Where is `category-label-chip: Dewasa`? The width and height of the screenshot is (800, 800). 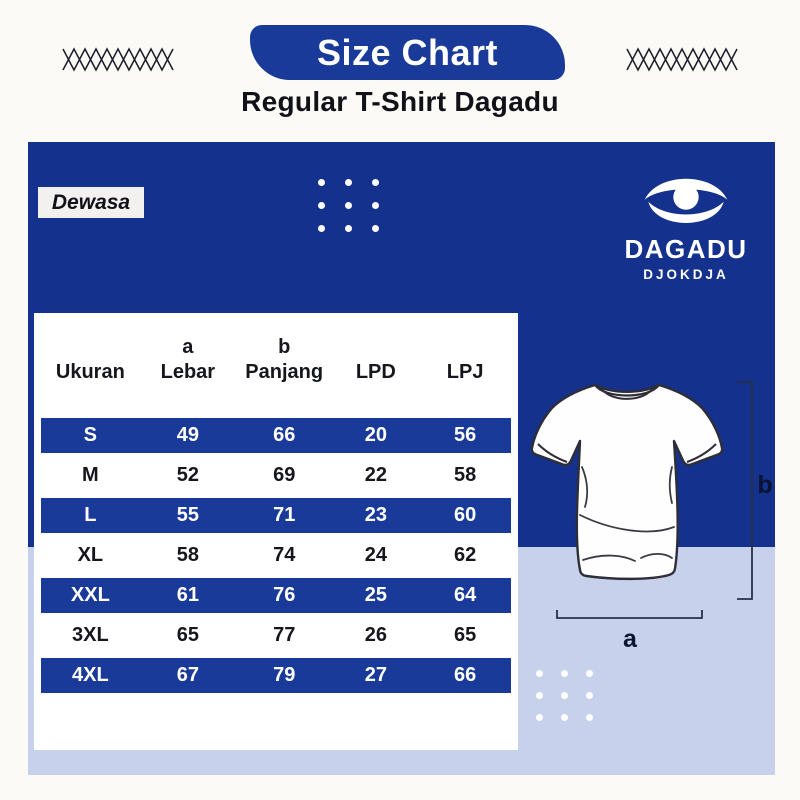 category-label-chip: Dewasa is located at coordinates (91, 202).